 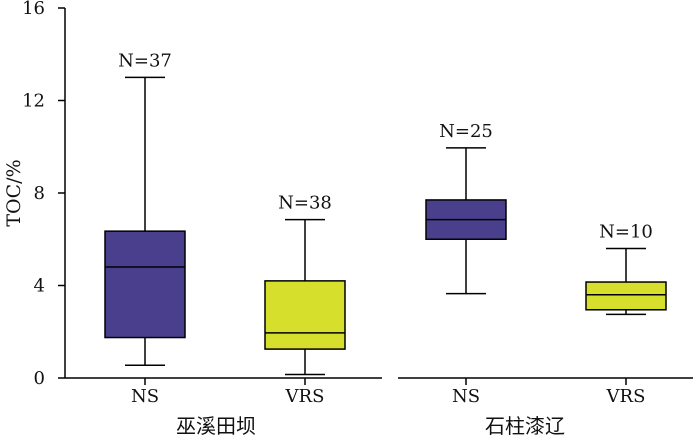 What do you see at coordinates (626, 269) in the screenshot?
I see `box-vrs: N=10` at bounding box center [626, 269].